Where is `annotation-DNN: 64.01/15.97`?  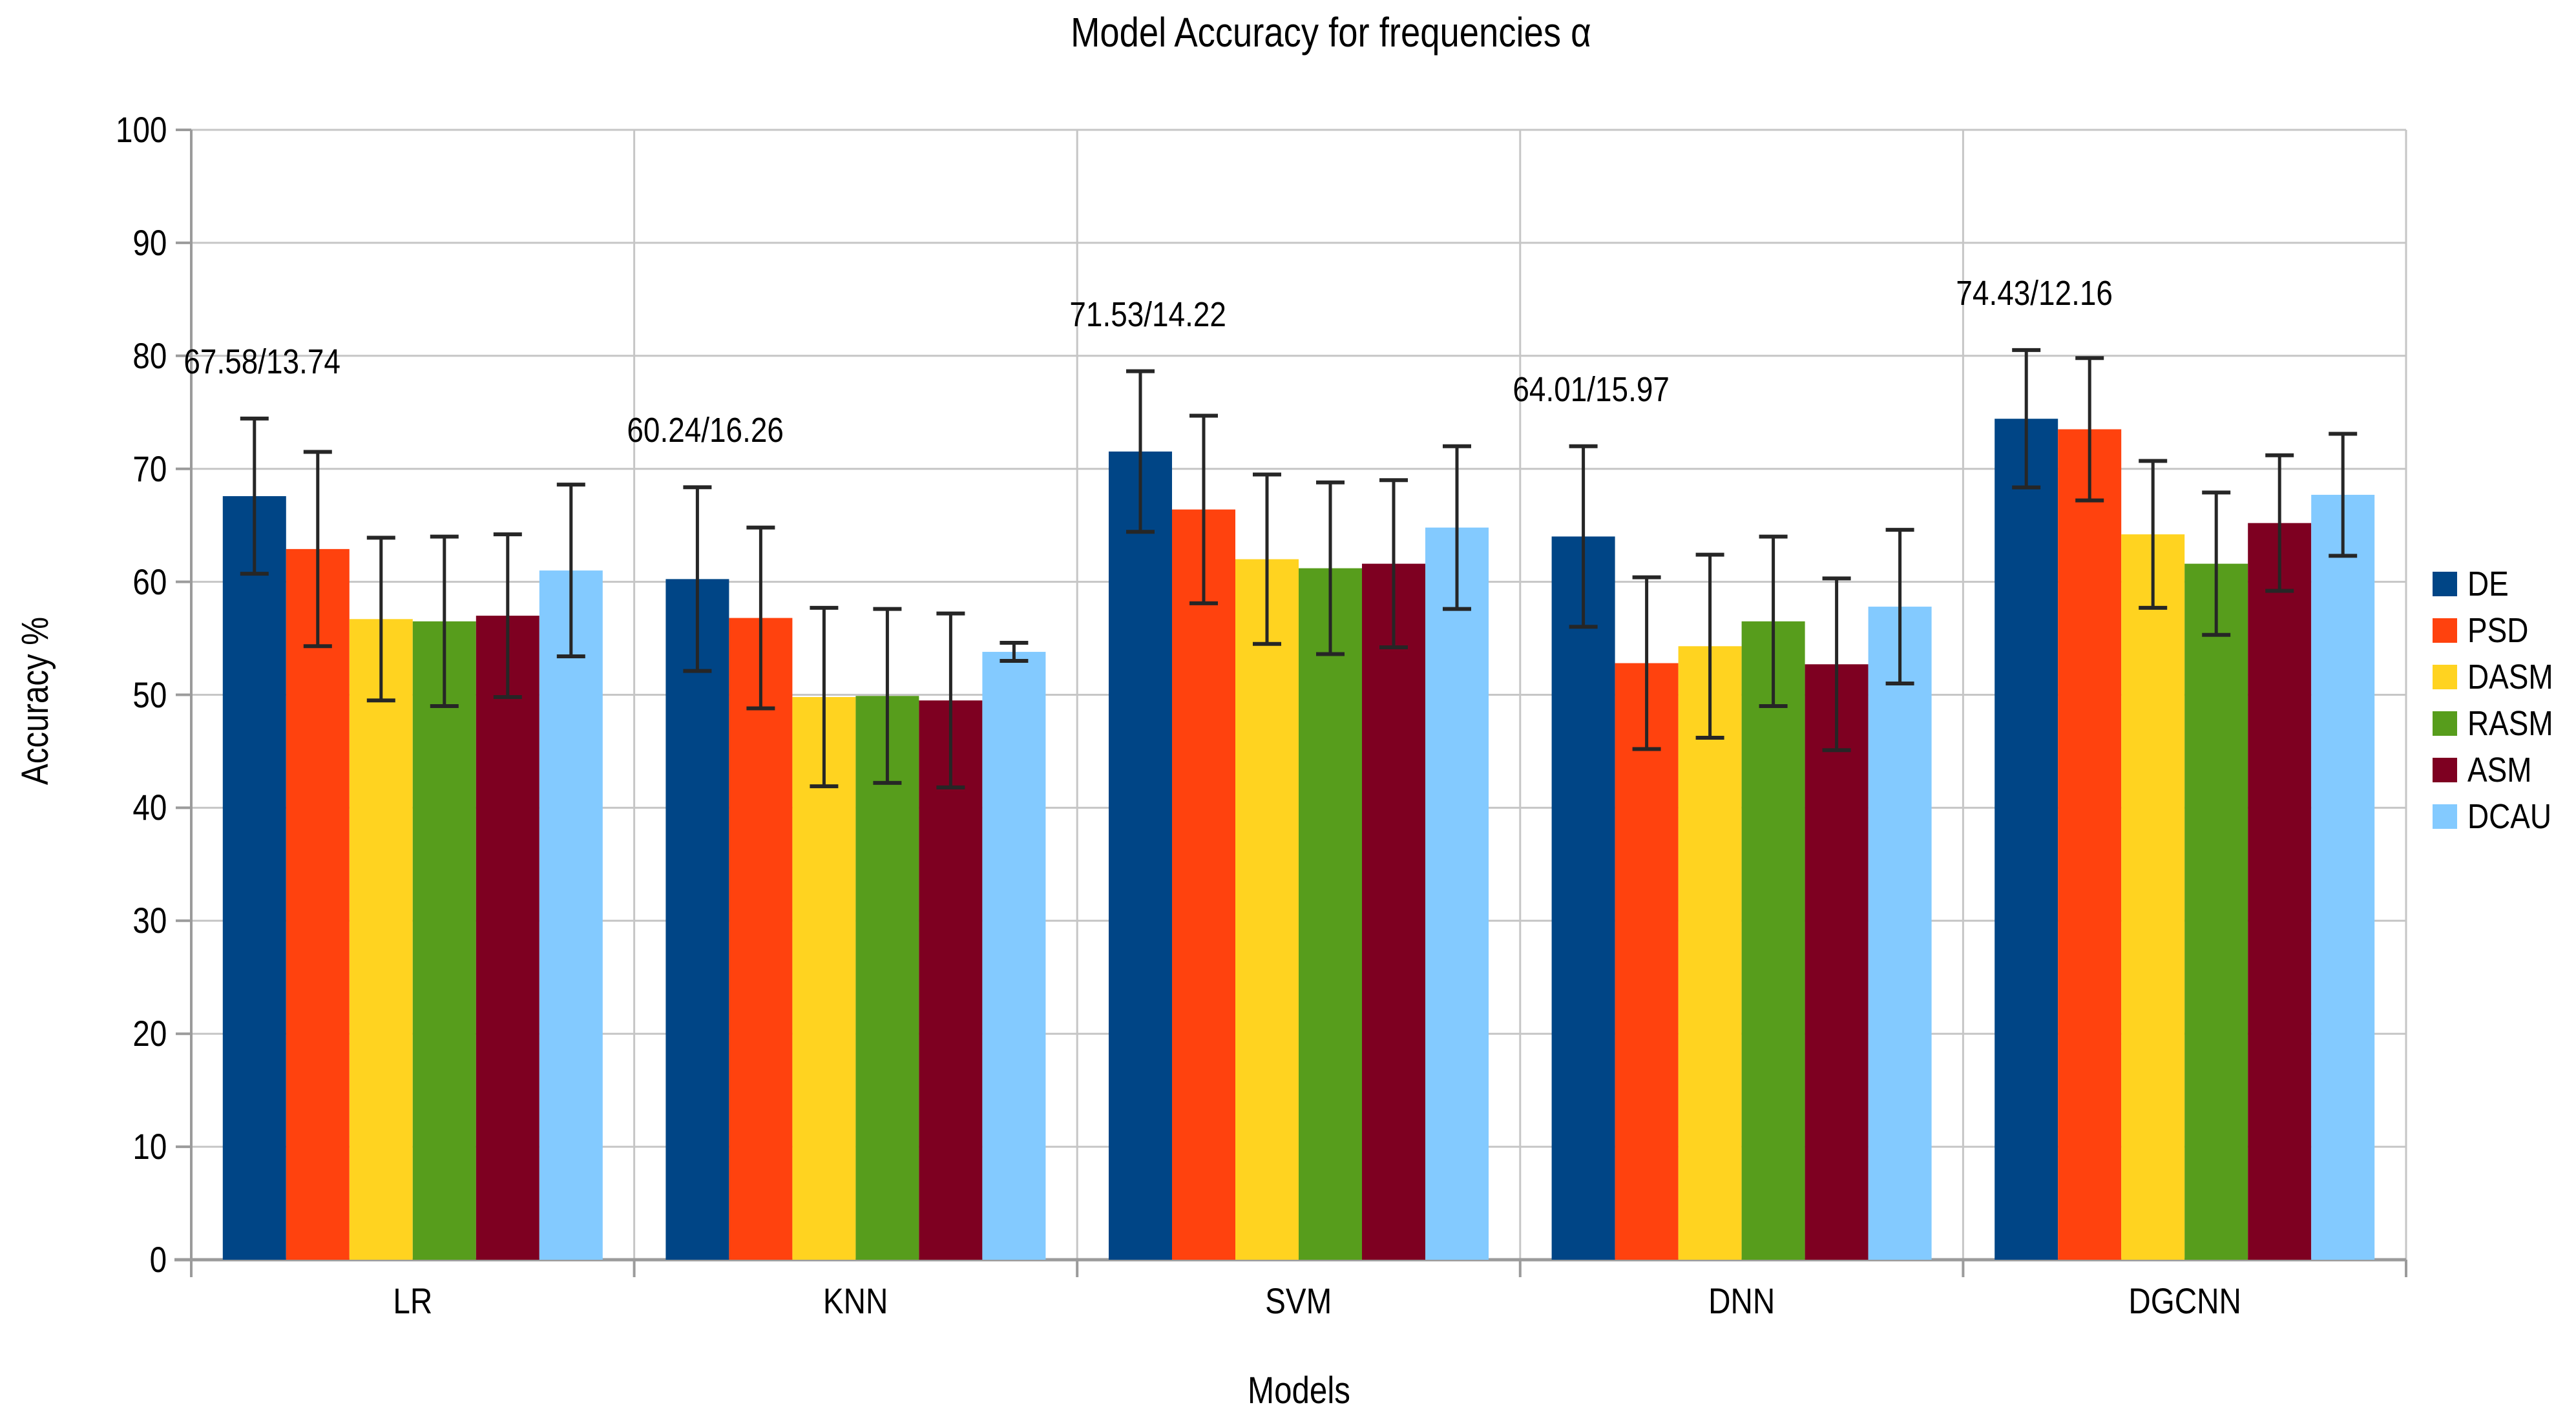 annotation-DNN: 64.01/15.97 is located at coordinates (1591, 389).